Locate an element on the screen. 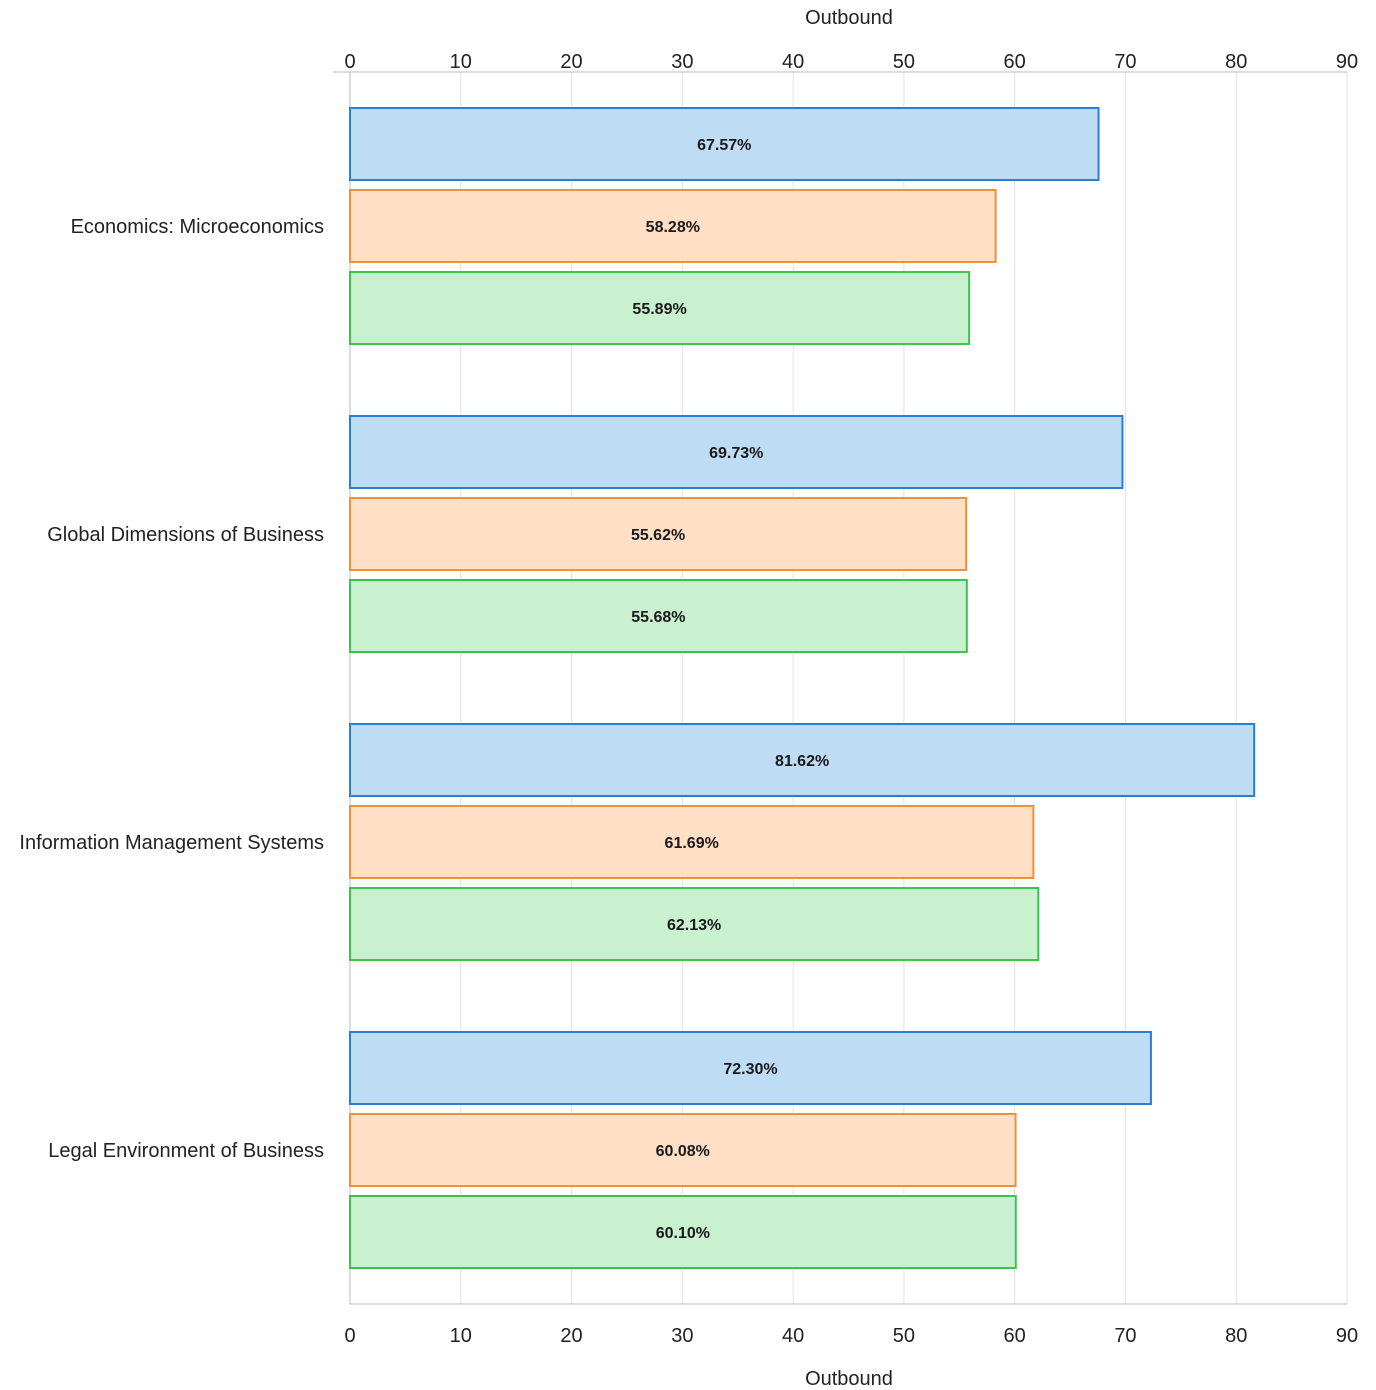  top-tick-label: 40 is located at coordinates (793, 62).